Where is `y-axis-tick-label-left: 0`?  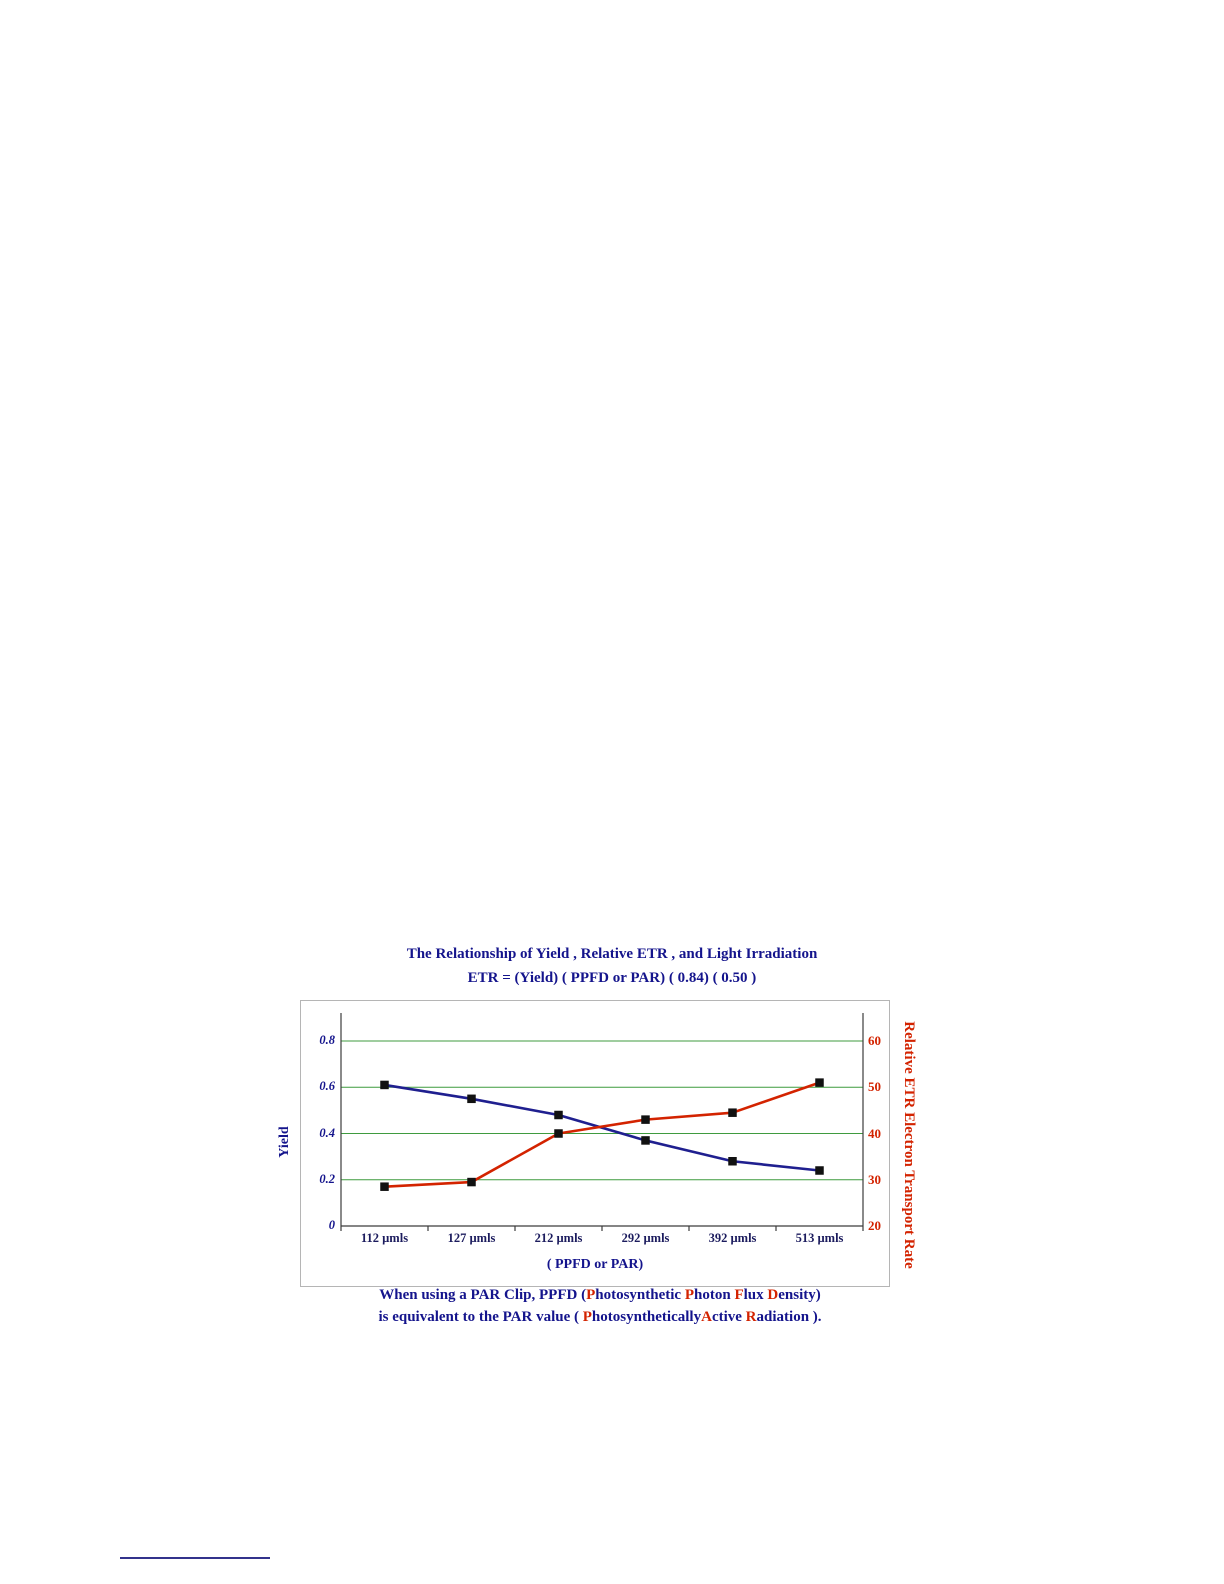 y-axis-tick-label-left: 0 is located at coordinates (331, 1225).